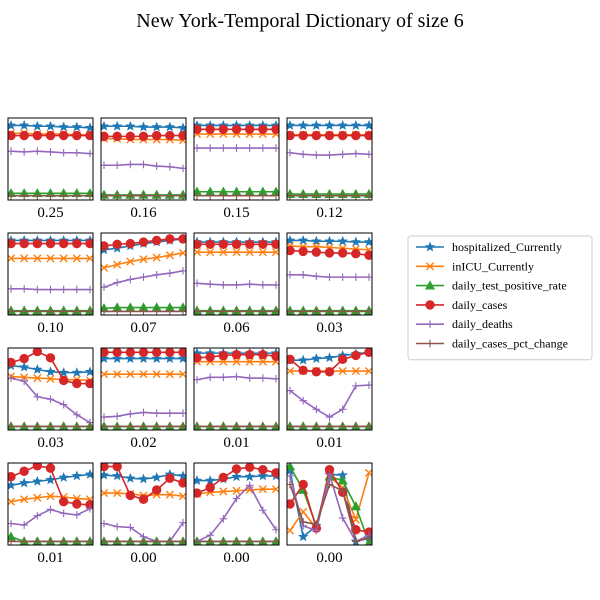 The height and width of the screenshot is (600, 600). Describe the element at coordinates (50, 443) in the screenshot. I see `panel-label: 0.03` at that location.